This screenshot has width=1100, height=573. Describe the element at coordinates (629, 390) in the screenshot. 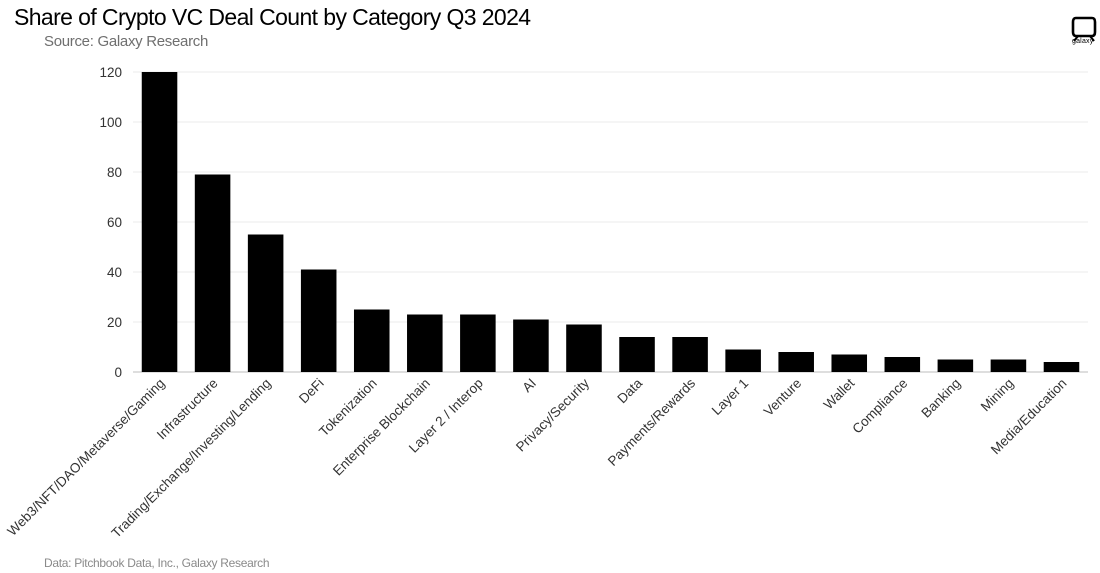

I see `x-tick-label: Data` at that location.